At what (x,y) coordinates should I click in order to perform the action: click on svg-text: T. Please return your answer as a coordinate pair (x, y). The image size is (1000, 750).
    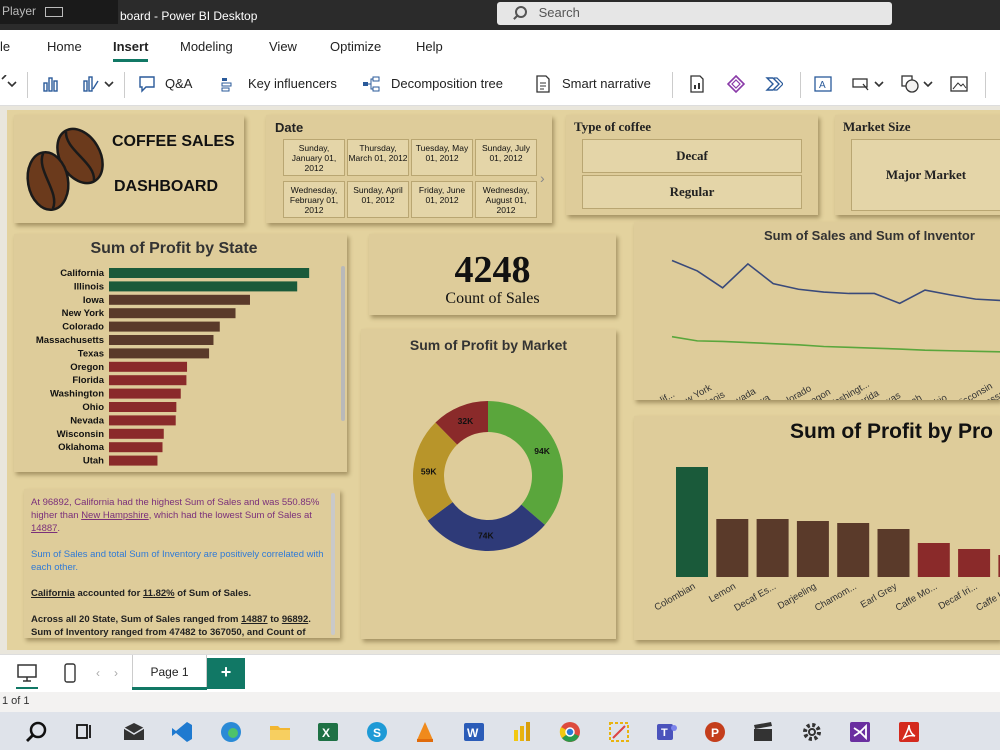
    Looking at the image, I should click on (664, 733).